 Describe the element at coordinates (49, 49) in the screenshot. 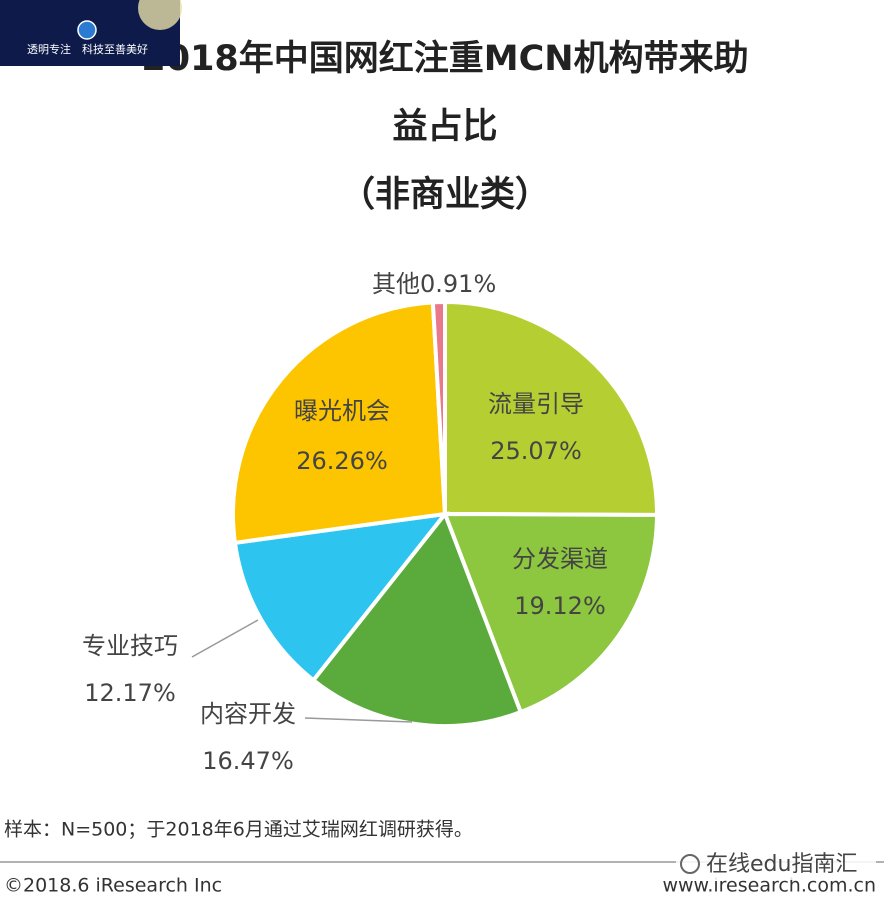

I see `slogan: 透明专注` at that location.